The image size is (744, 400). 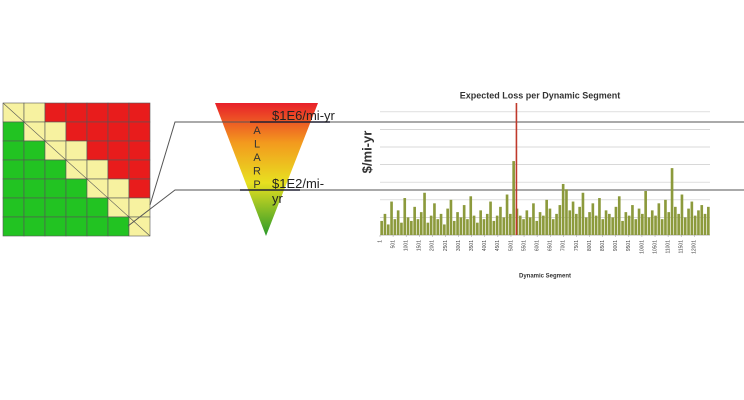 I want to click on x-tick-label: 501, so click(x=393, y=244).